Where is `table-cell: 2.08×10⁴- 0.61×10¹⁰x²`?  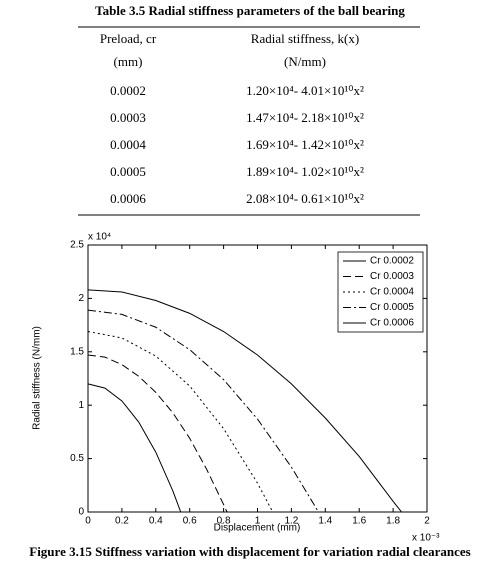
table-cell: 2.08×10⁴- 0.61×10¹⁰x² is located at coordinates (305, 198).